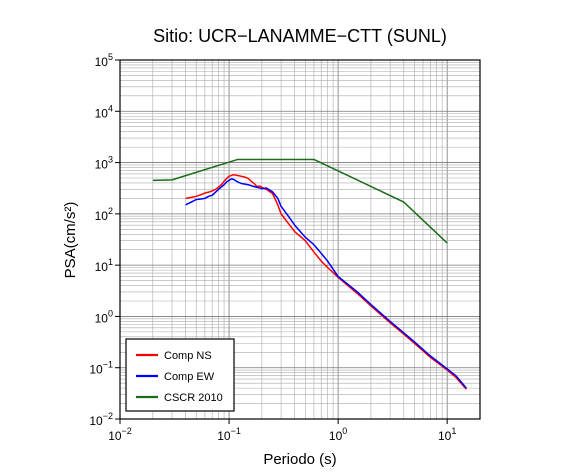 Image resolution: width=586 pixels, height=475 pixels. Describe the element at coordinates (189, 377) in the screenshot. I see `legend-label-2: Comp EW` at that location.